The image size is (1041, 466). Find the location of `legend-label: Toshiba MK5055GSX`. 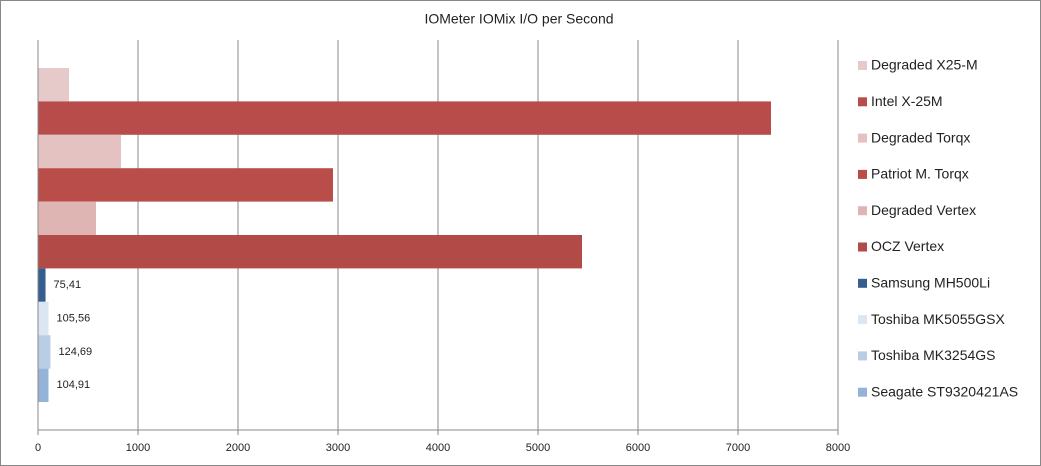

legend-label: Toshiba MK5055GSX is located at coordinates (938, 319).